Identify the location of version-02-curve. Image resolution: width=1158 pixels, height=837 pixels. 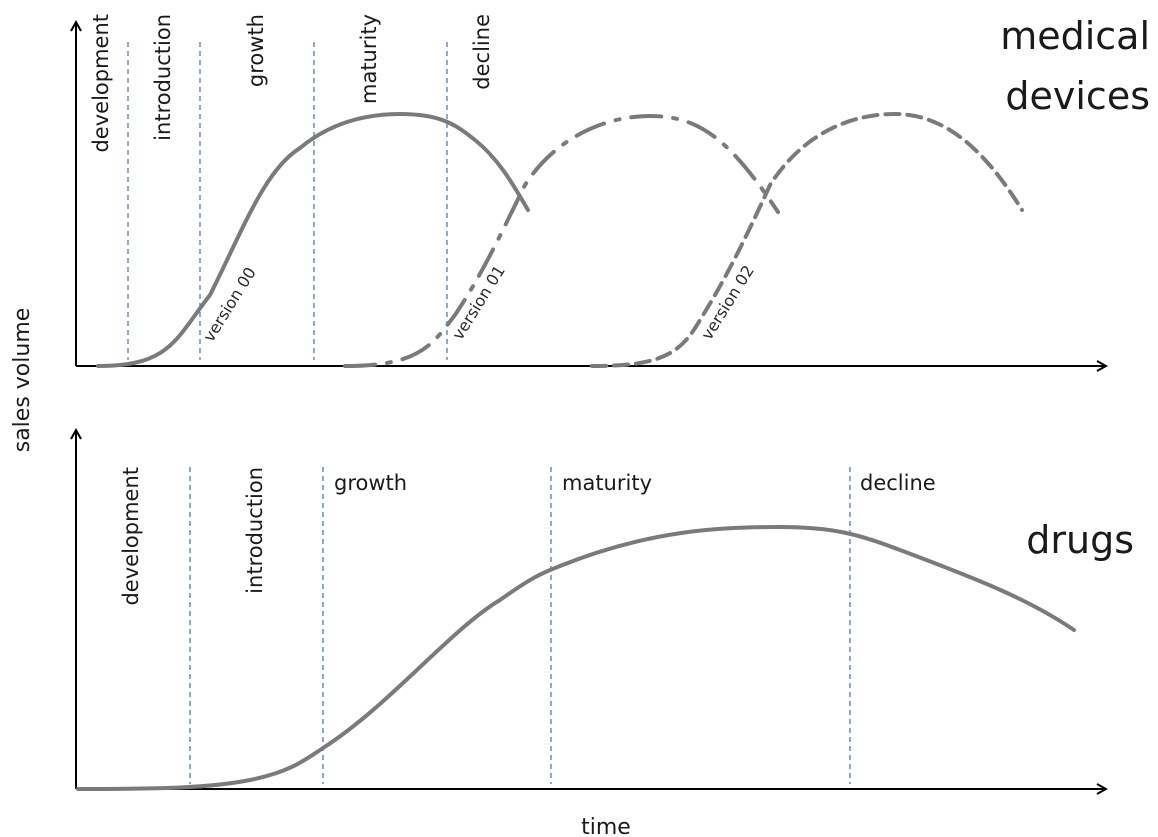
(807, 239).